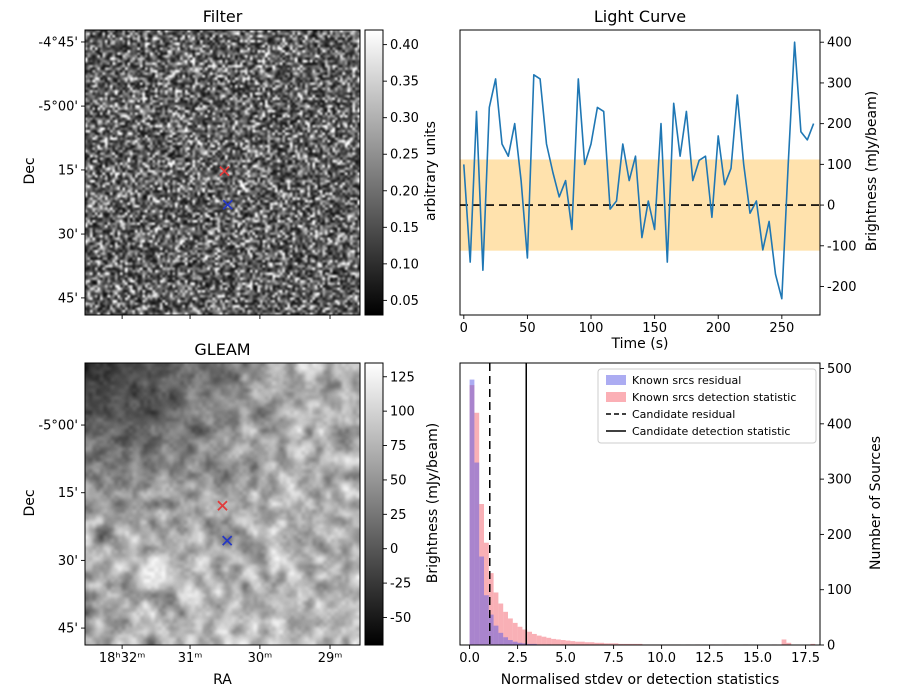 The image size is (898, 699). What do you see at coordinates (30, 171) in the screenshot?
I see `filter-ylabel: Dec` at bounding box center [30, 171].